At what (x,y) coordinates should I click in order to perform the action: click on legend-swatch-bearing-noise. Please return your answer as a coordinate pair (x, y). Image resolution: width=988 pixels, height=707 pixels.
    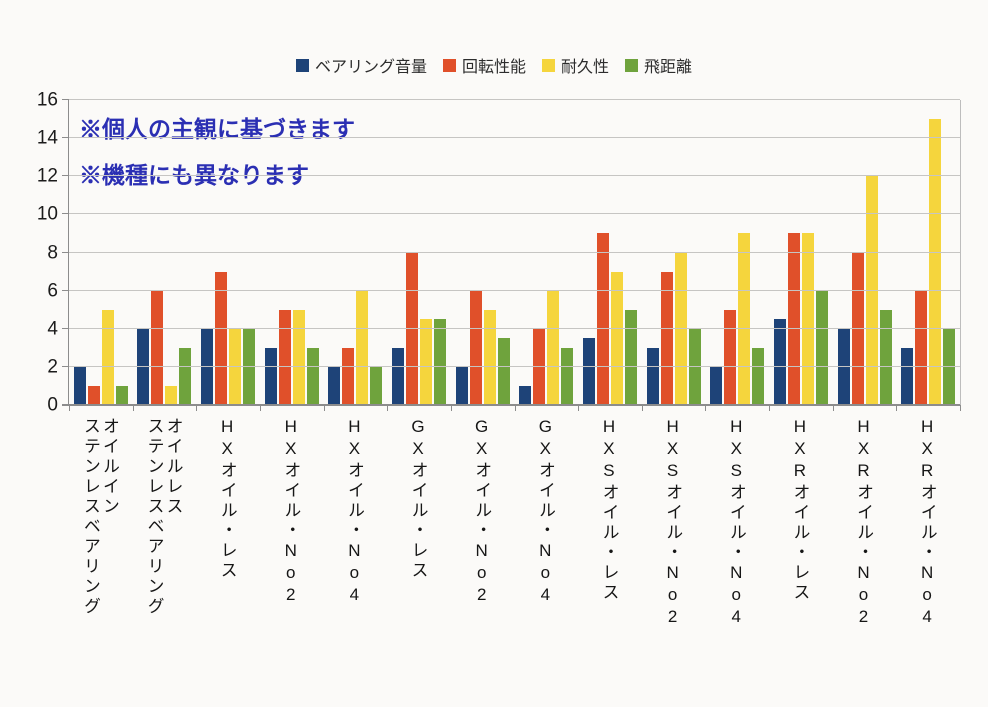
    Looking at the image, I should click on (302, 65).